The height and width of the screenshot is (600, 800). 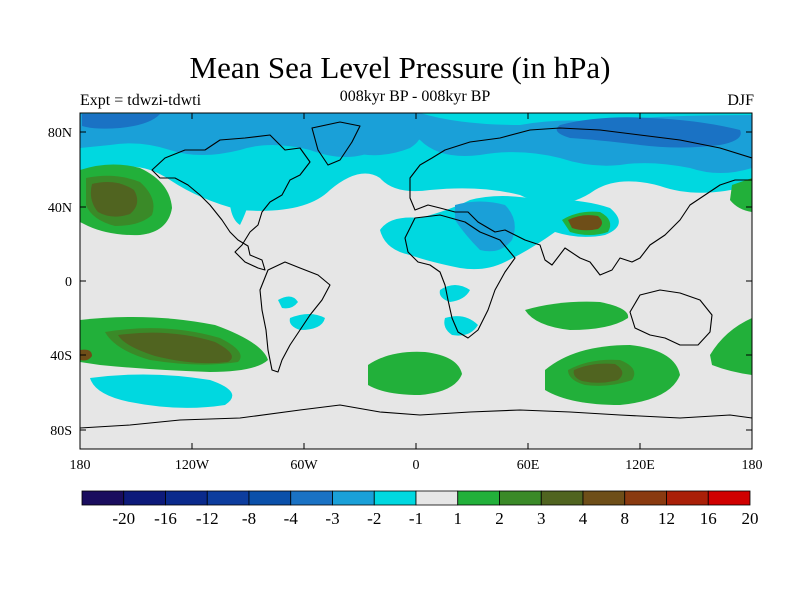 I want to click on contour-south-pacific-patch-b, so click(x=307, y=322).